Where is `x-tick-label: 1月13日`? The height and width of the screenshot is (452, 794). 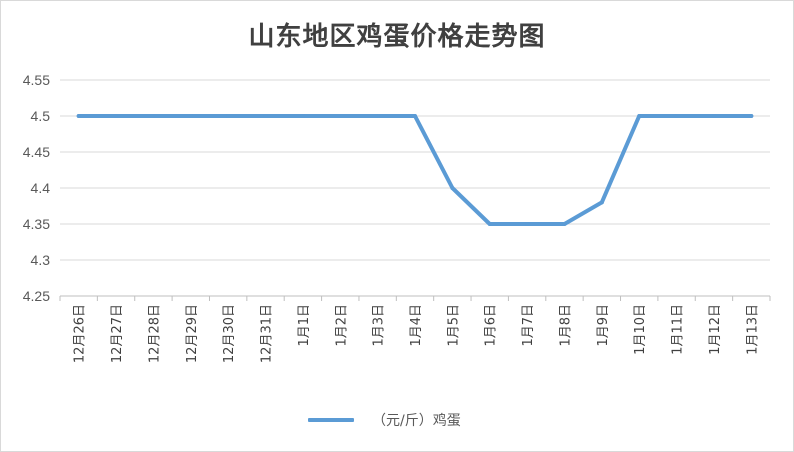 x-tick-label: 1月13日 is located at coordinates (752, 329).